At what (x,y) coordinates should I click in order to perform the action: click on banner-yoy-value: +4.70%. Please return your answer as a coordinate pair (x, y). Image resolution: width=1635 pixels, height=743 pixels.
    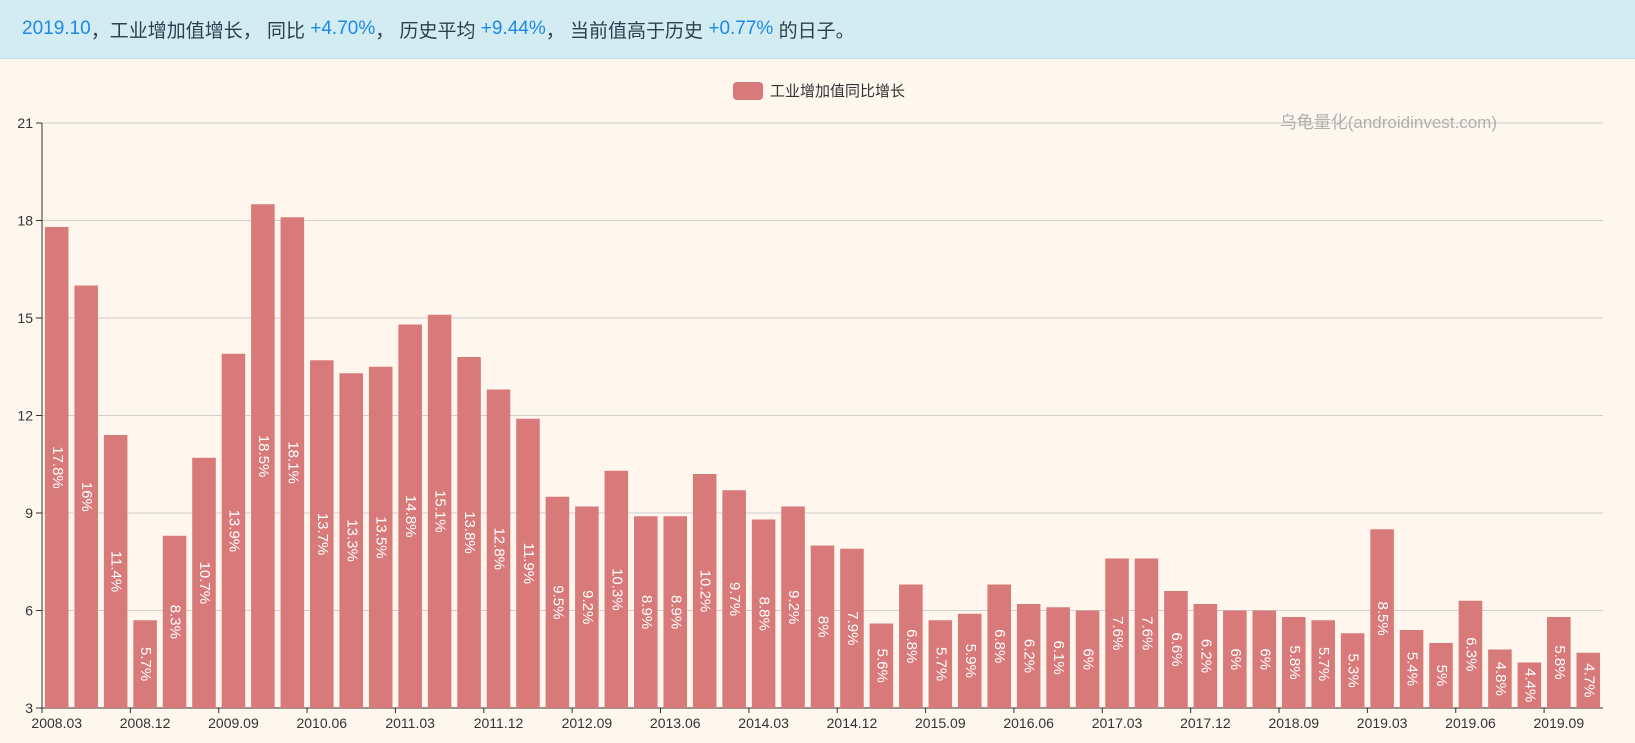
    Looking at the image, I should click on (343, 28).